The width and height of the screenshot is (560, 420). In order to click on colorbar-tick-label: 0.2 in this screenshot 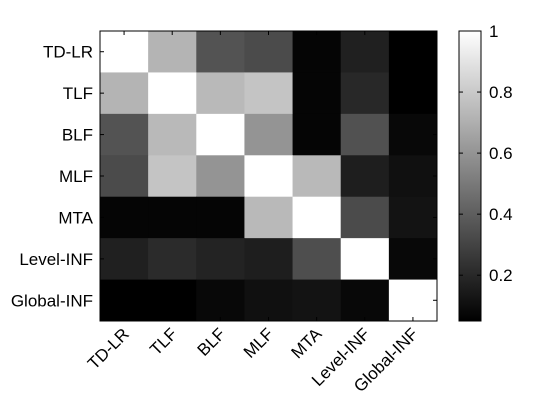, I will do `click(501, 275)`.